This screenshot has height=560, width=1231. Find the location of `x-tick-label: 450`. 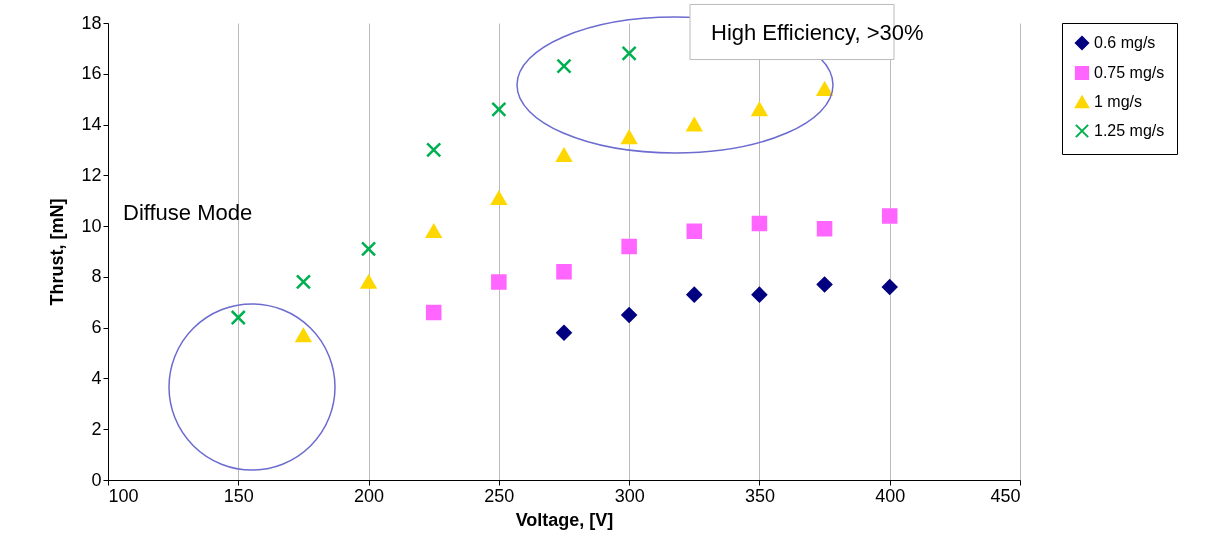

x-tick-label: 450 is located at coordinates (1005, 495).